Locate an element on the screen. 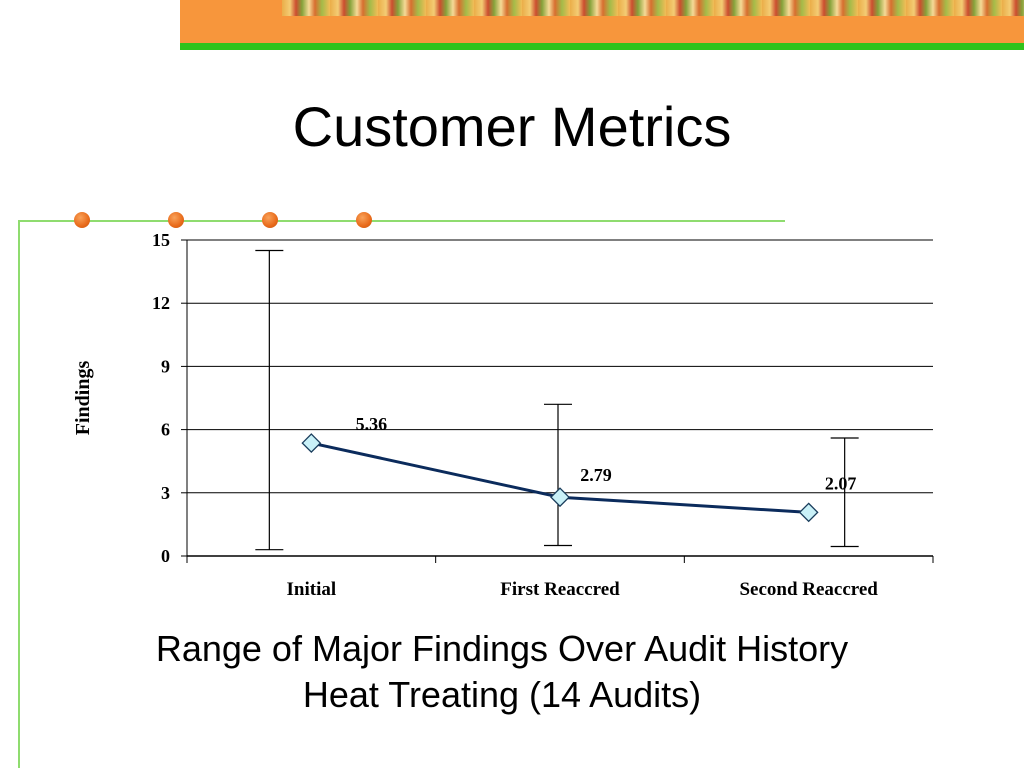 The height and width of the screenshot is (768, 1024). data-label: 2.79 is located at coordinates (596, 475).